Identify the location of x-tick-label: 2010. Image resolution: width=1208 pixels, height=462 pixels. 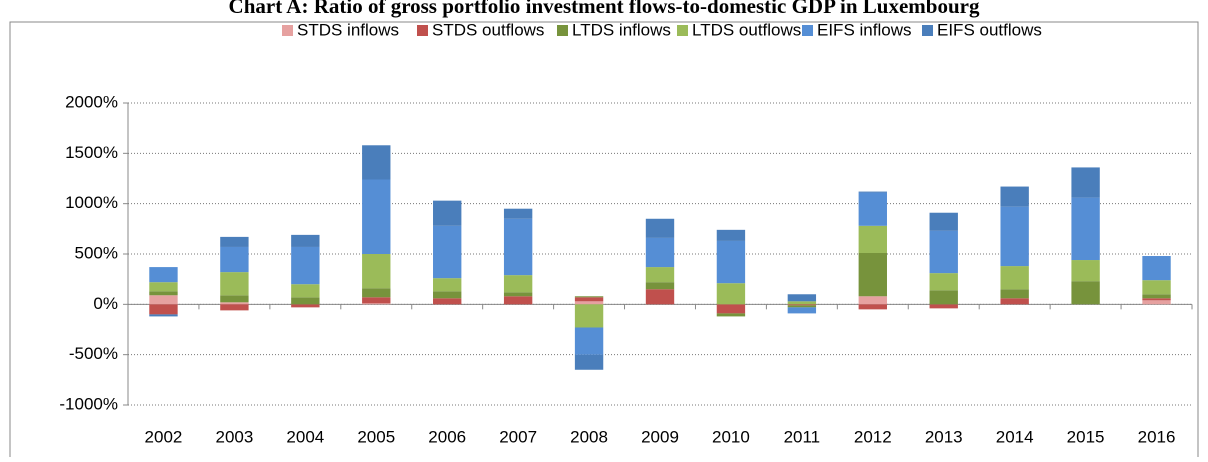
(731, 436).